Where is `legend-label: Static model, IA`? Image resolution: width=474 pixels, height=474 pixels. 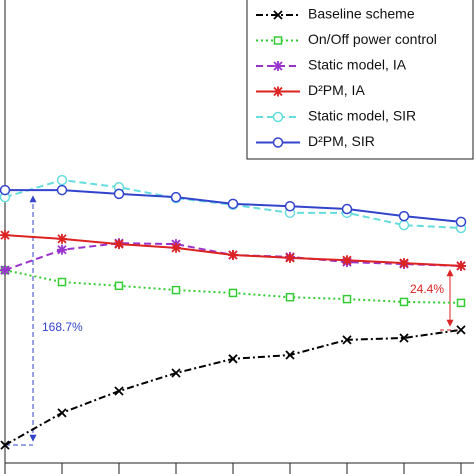 legend-label: Static model, IA is located at coordinates (357, 65).